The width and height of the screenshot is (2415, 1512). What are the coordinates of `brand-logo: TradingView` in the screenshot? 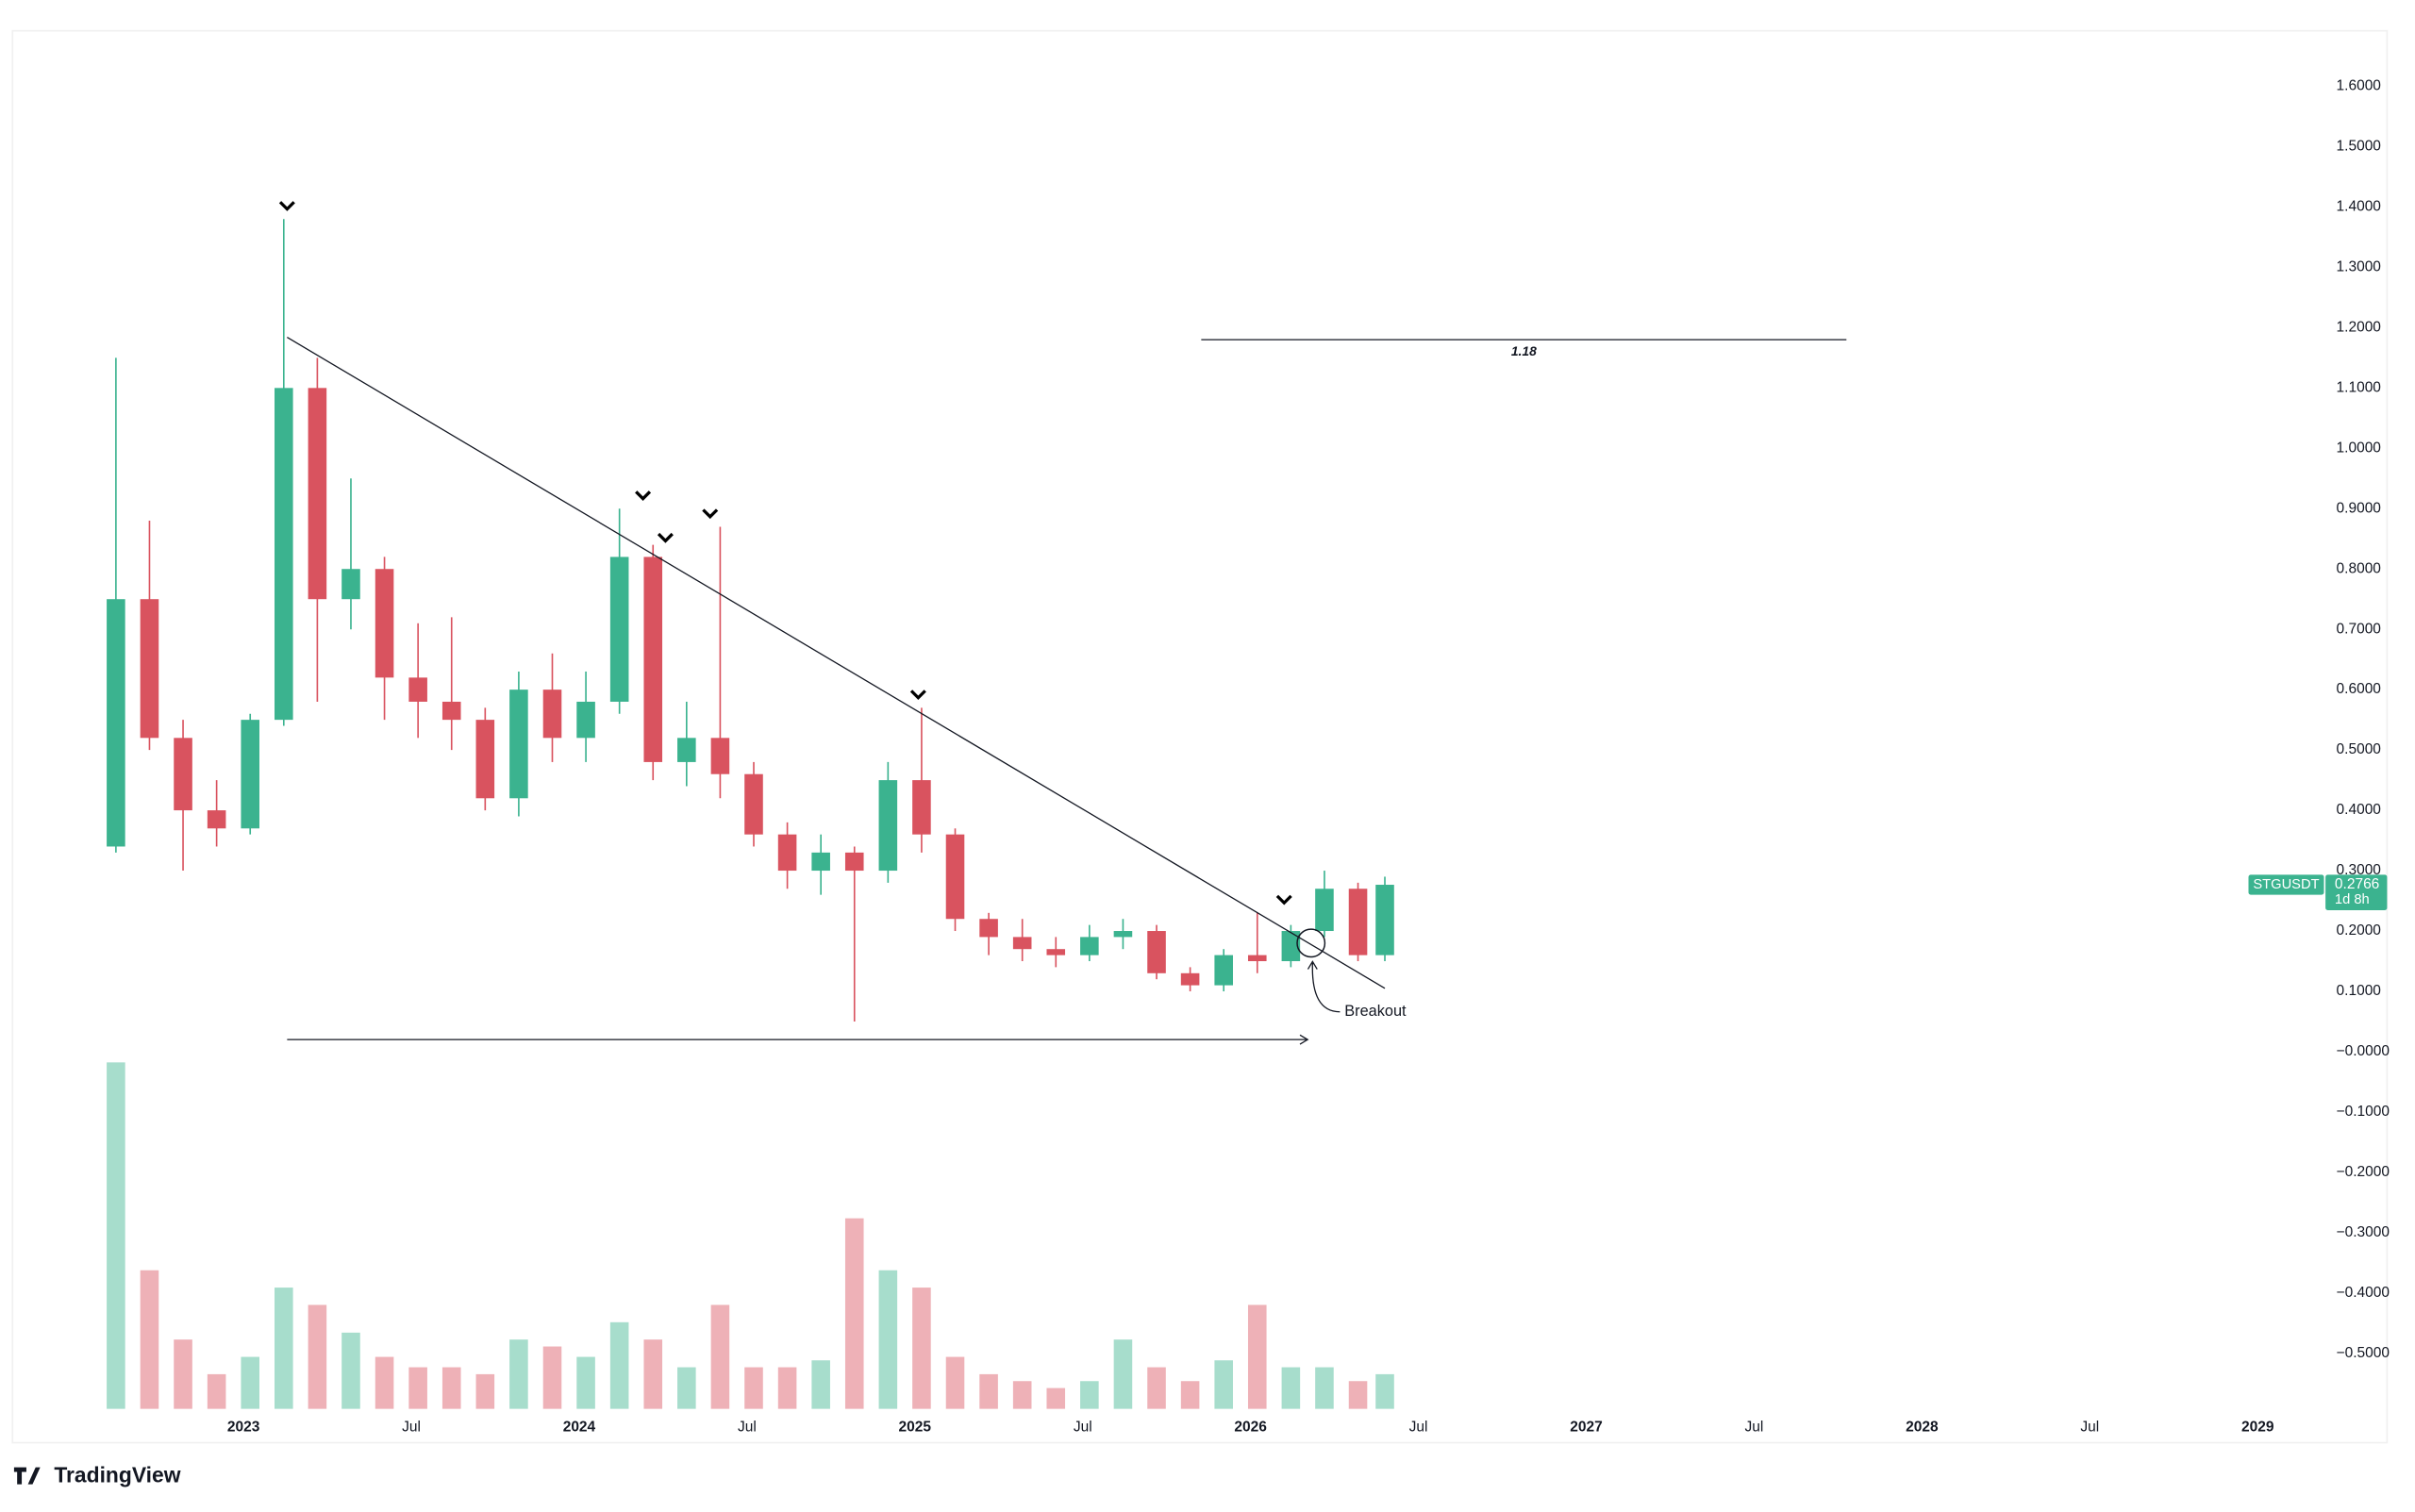 It's located at (97, 1474).